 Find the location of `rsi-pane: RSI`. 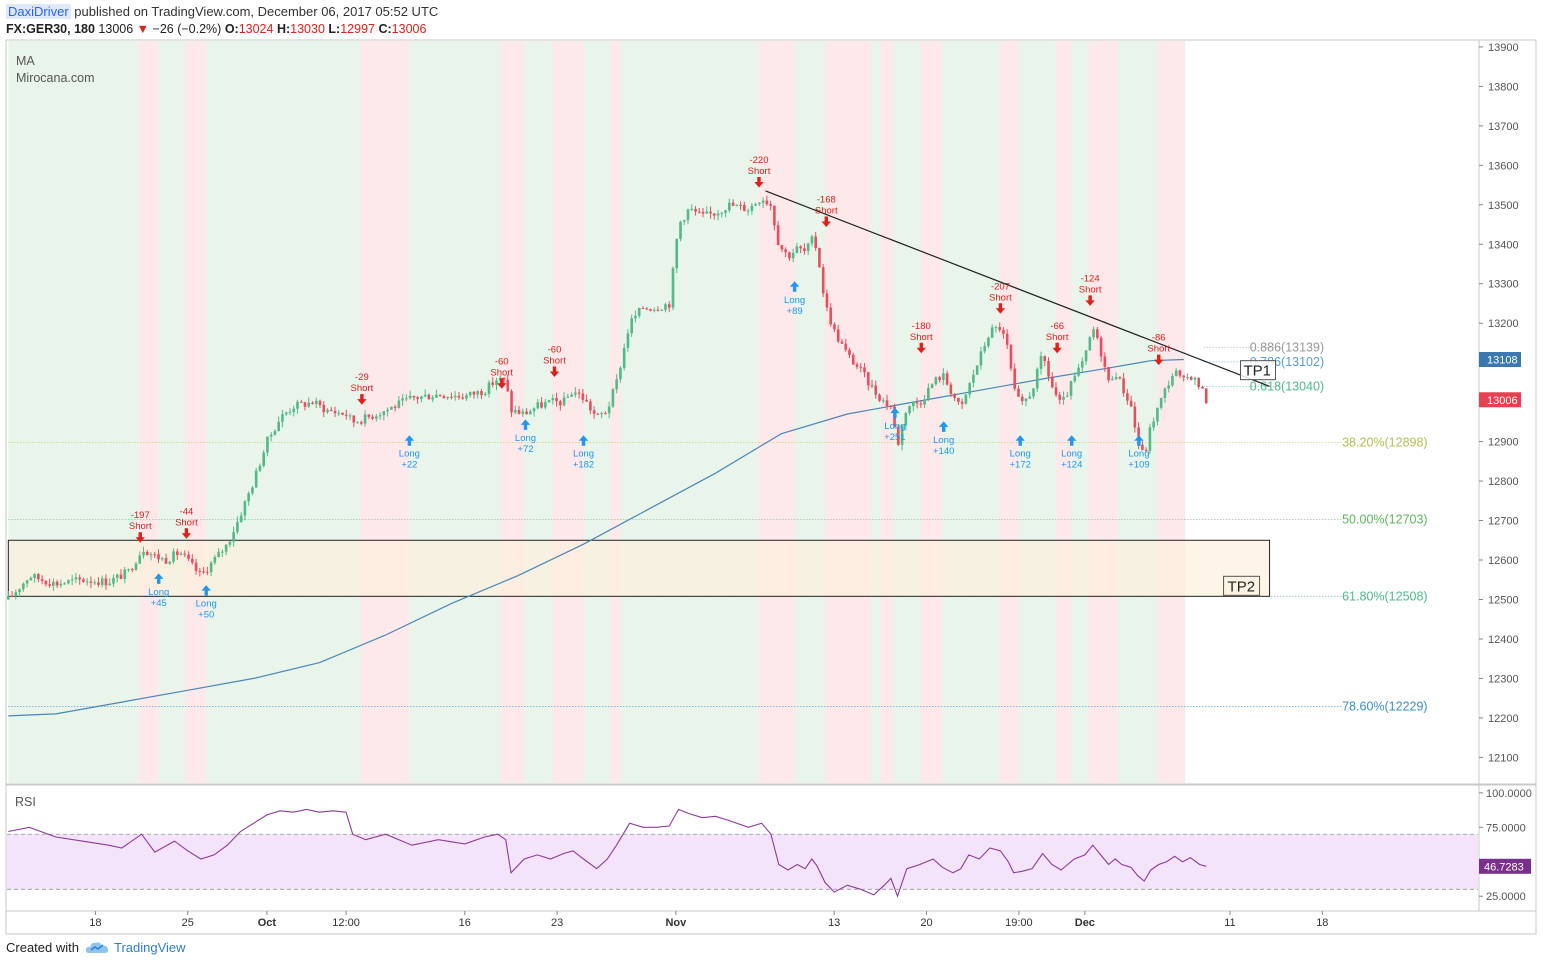

rsi-pane: RSI is located at coordinates (742, 848).